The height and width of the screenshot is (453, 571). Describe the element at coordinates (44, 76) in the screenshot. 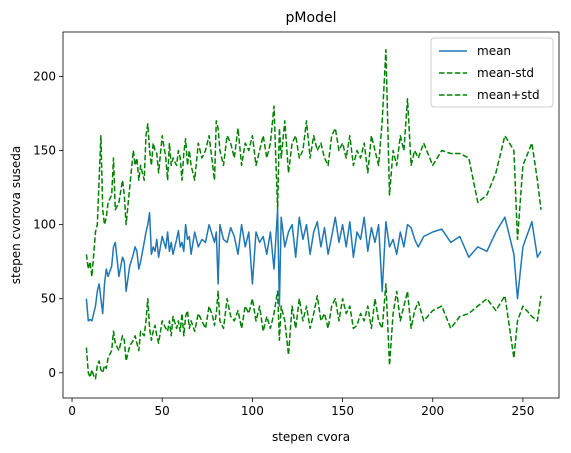

I see `y-tick-label: 200` at that location.